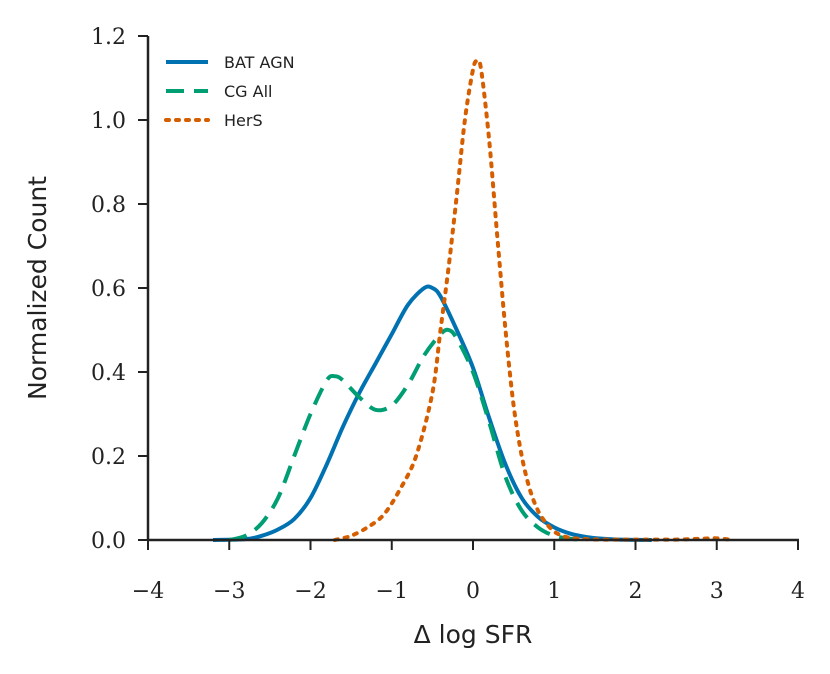 The image size is (830, 674). I want to click on series-line-cg-all, so click(407, 434).